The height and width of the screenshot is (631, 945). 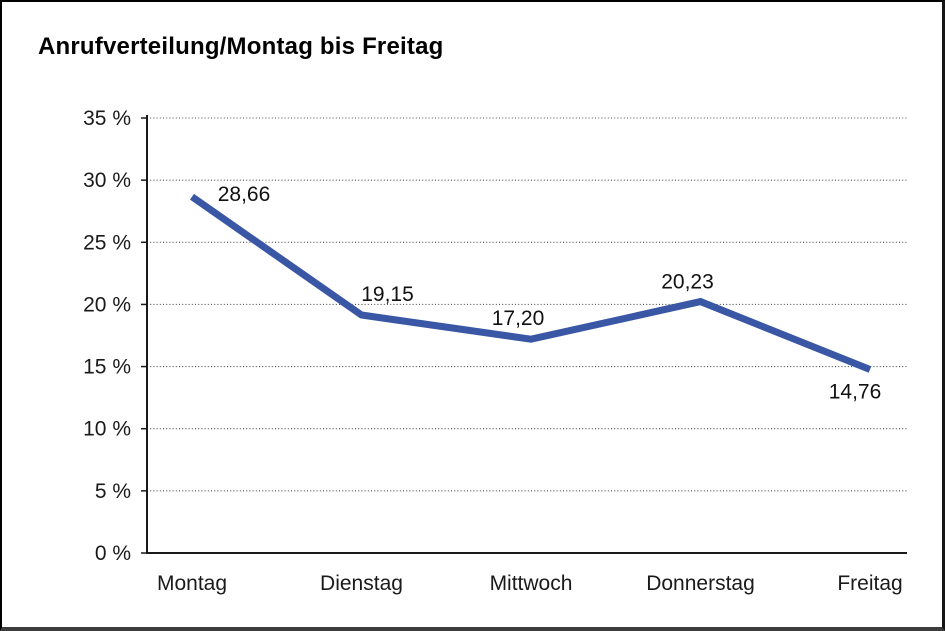 What do you see at coordinates (107, 304) in the screenshot?
I see `y-tick-label: 20 %` at bounding box center [107, 304].